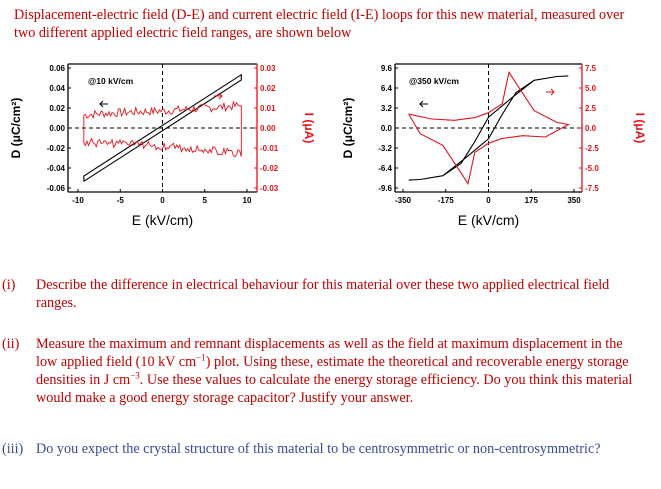  I want to click on chart-2-ytick-right-label: -2.5, so click(592, 148).